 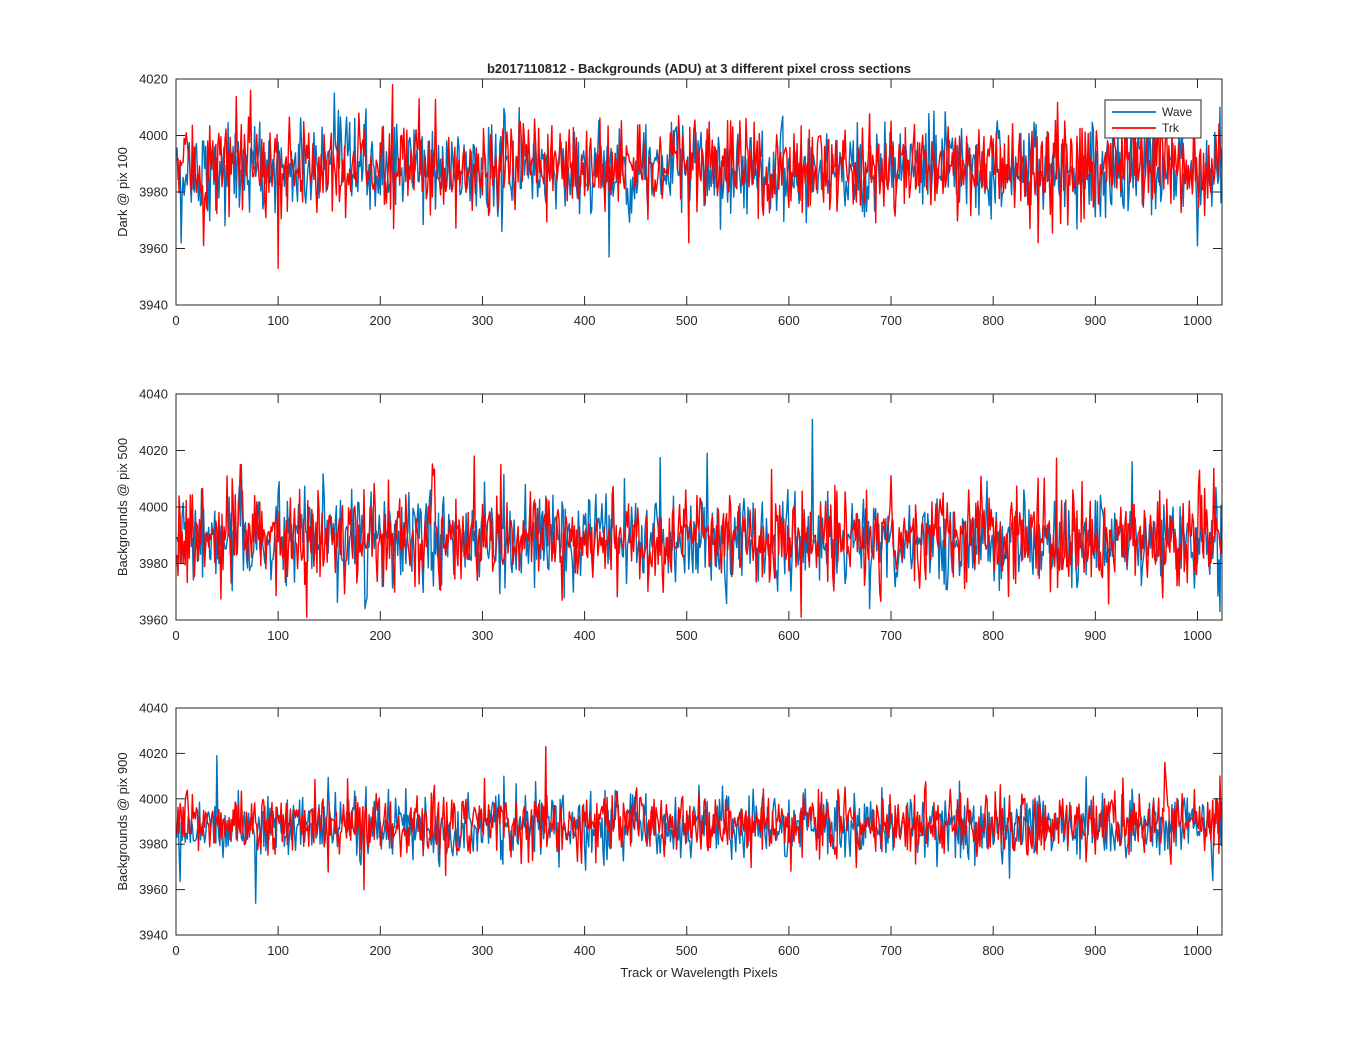 I want to click on legend: Wave Trk, so click(x=1153, y=119).